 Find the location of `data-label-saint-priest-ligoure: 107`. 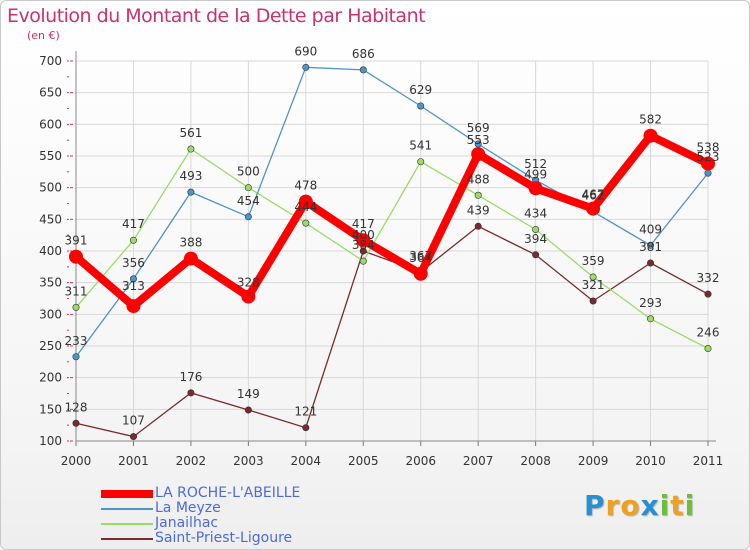

data-label-saint-priest-ligoure: 107 is located at coordinates (133, 421).